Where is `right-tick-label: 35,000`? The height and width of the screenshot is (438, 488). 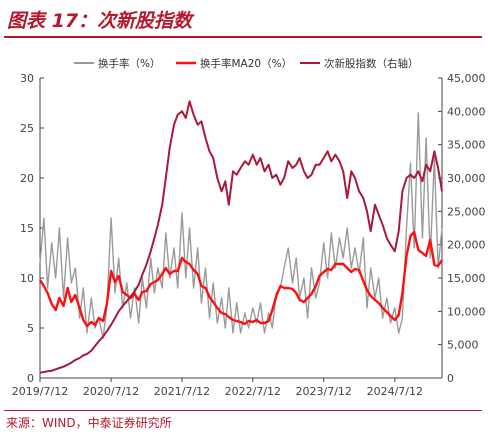
right-tick-label: 35,000 is located at coordinates (466, 145).